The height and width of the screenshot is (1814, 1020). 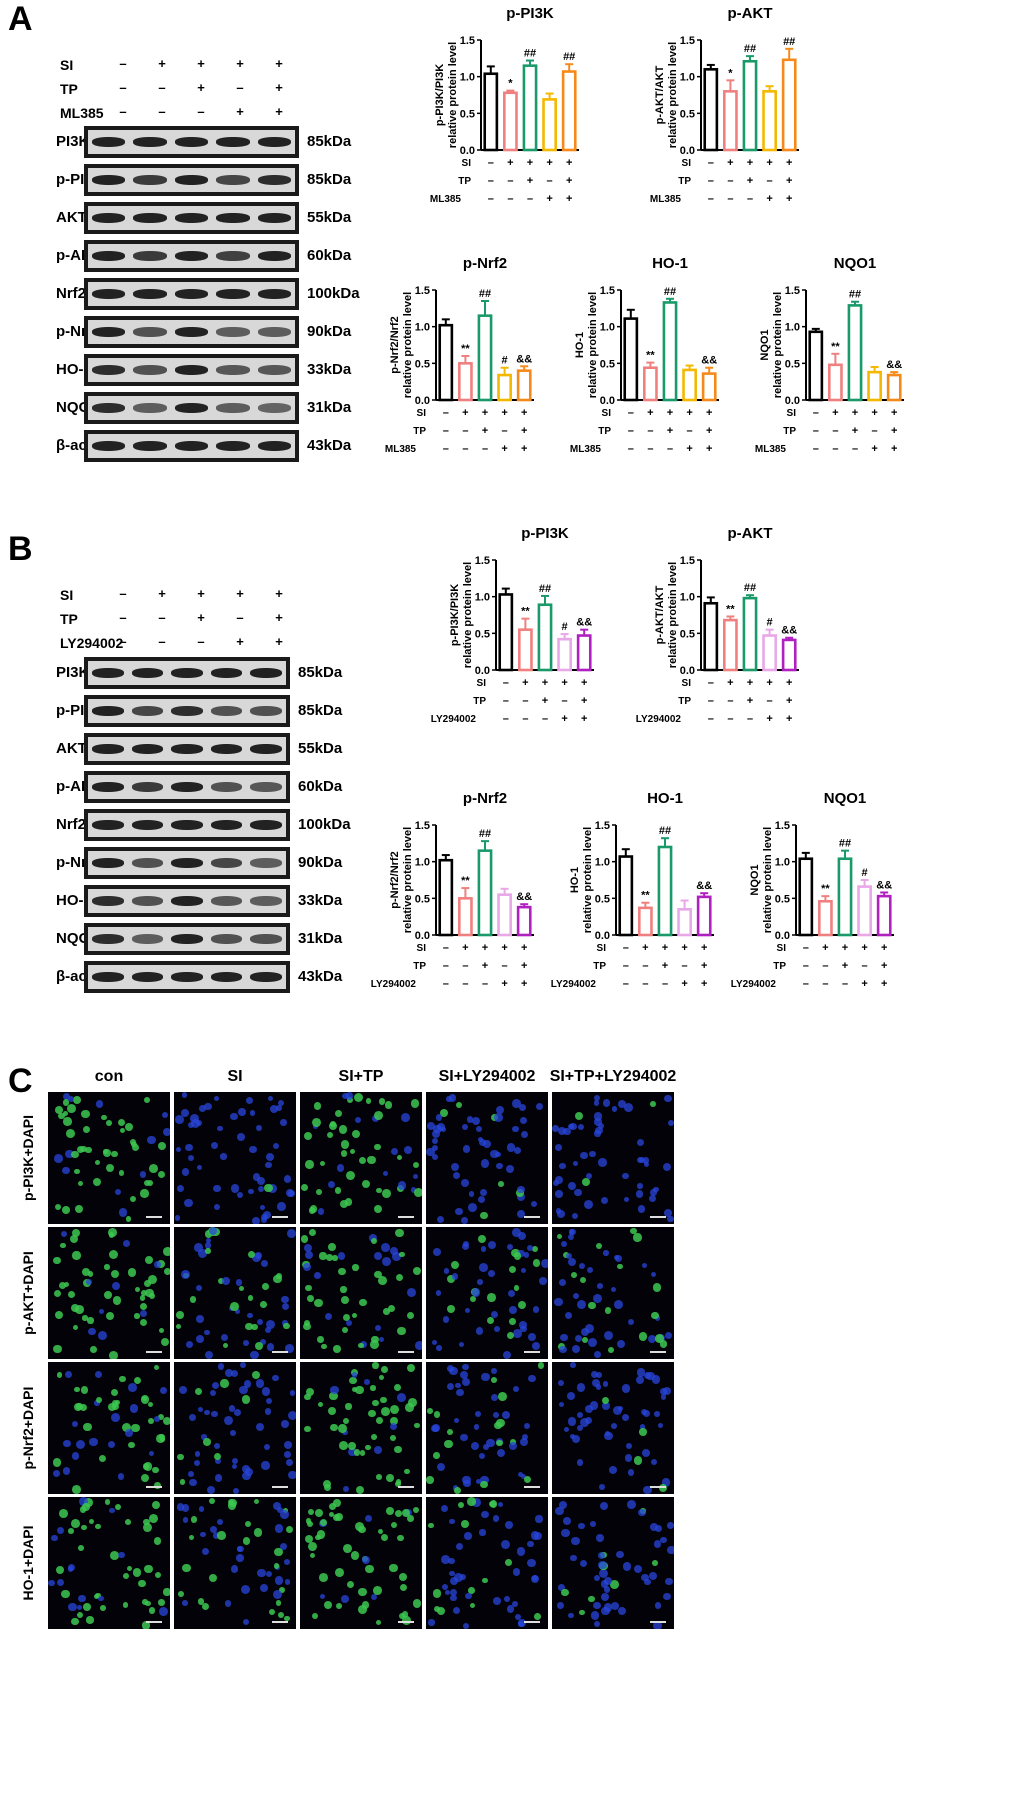 I want to click on chart-title: p-PI3K, so click(x=530, y=13).